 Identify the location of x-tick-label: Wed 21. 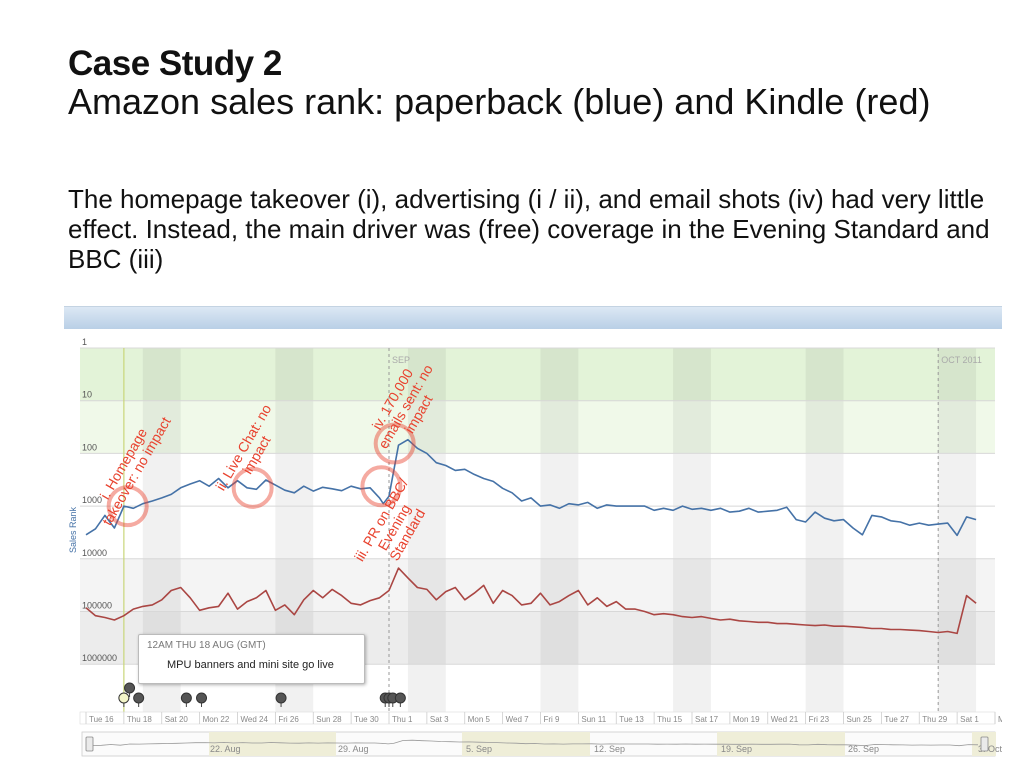
(785, 719).